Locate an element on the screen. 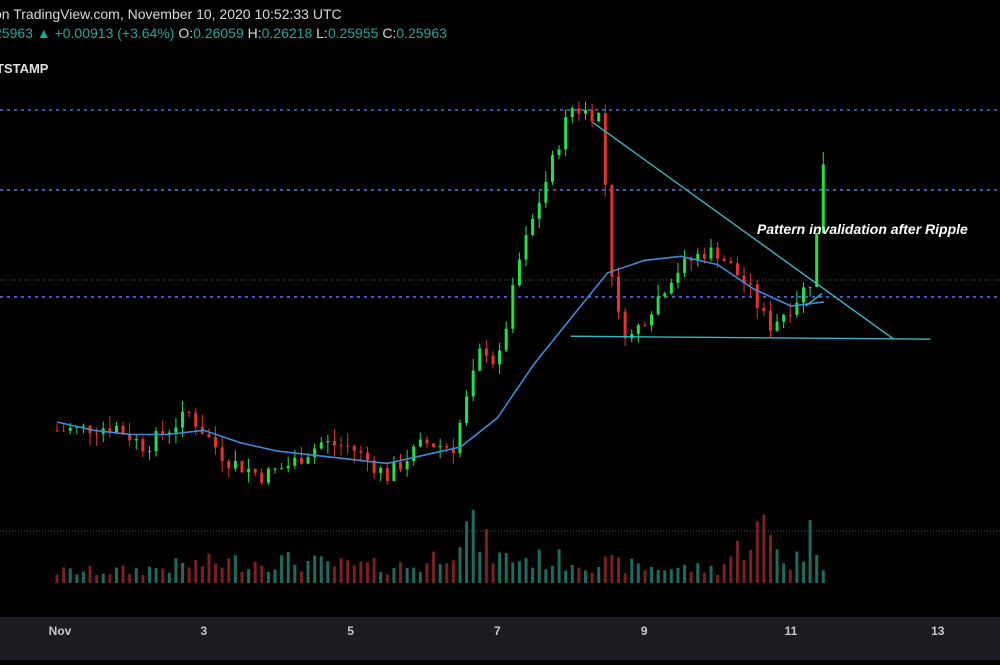 Image resolution: width=1000 pixels, height=665 pixels. time-tick-label: 9 is located at coordinates (644, 631).